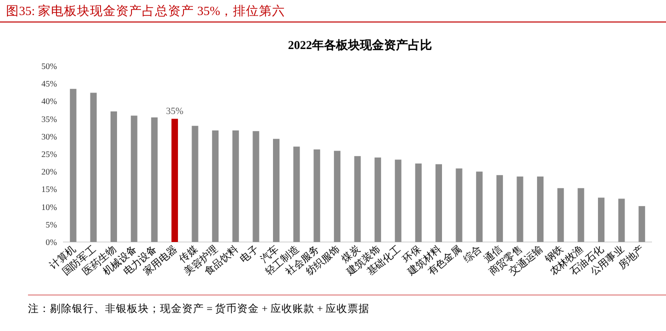 This screenshot has width=666, height=331. I want to click on x-tick-label: 电子, so click(249, 254).